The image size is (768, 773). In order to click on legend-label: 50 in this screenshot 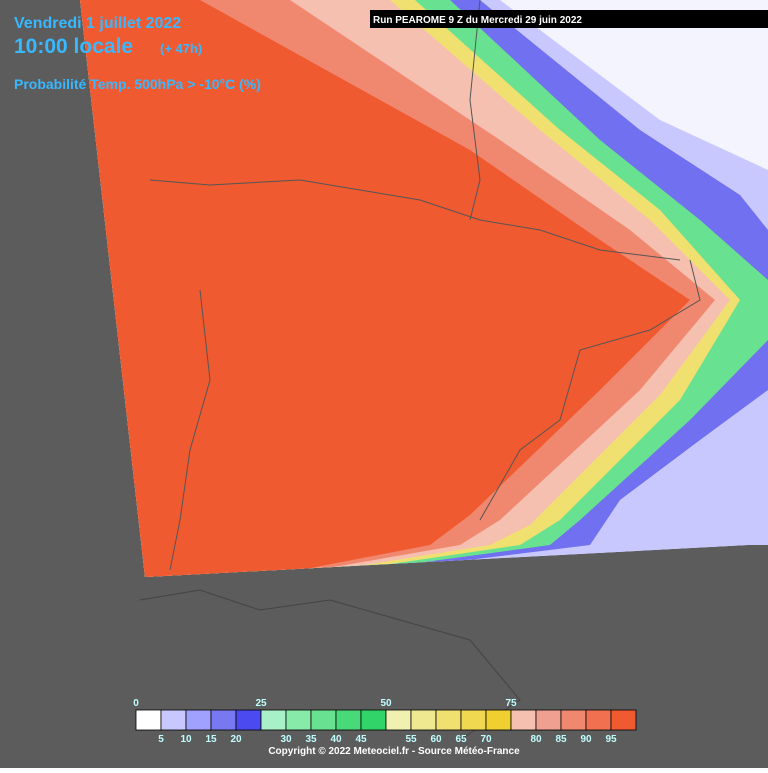, I will do `click(386, 703)`.